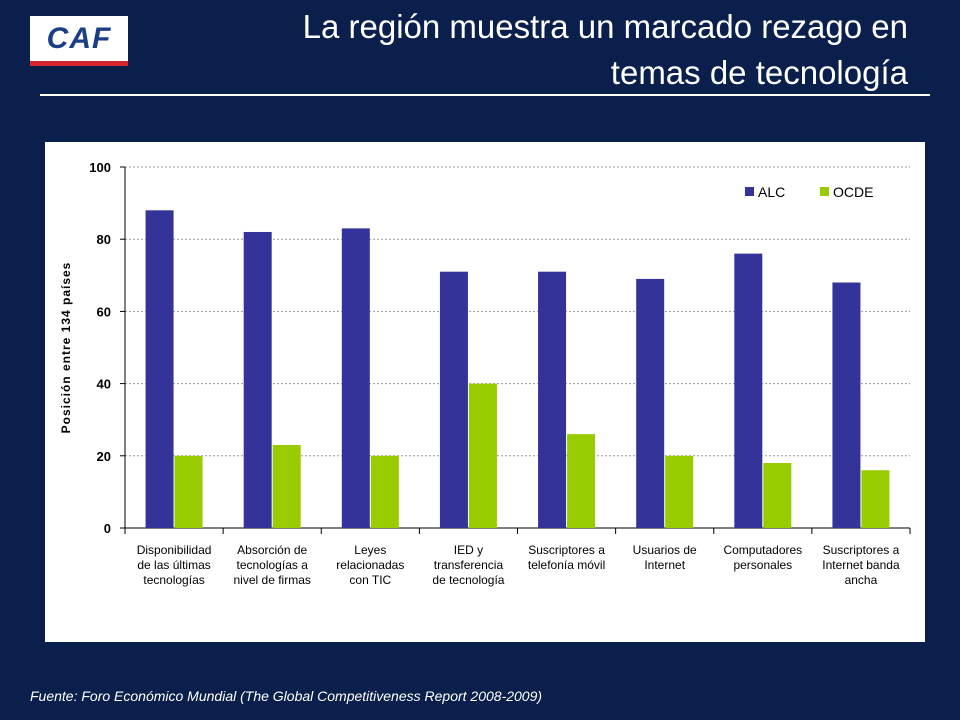  Describe the element at coordinates (370, 580) in the screenshot. I see `x-tick-label: con TIC` at that location.